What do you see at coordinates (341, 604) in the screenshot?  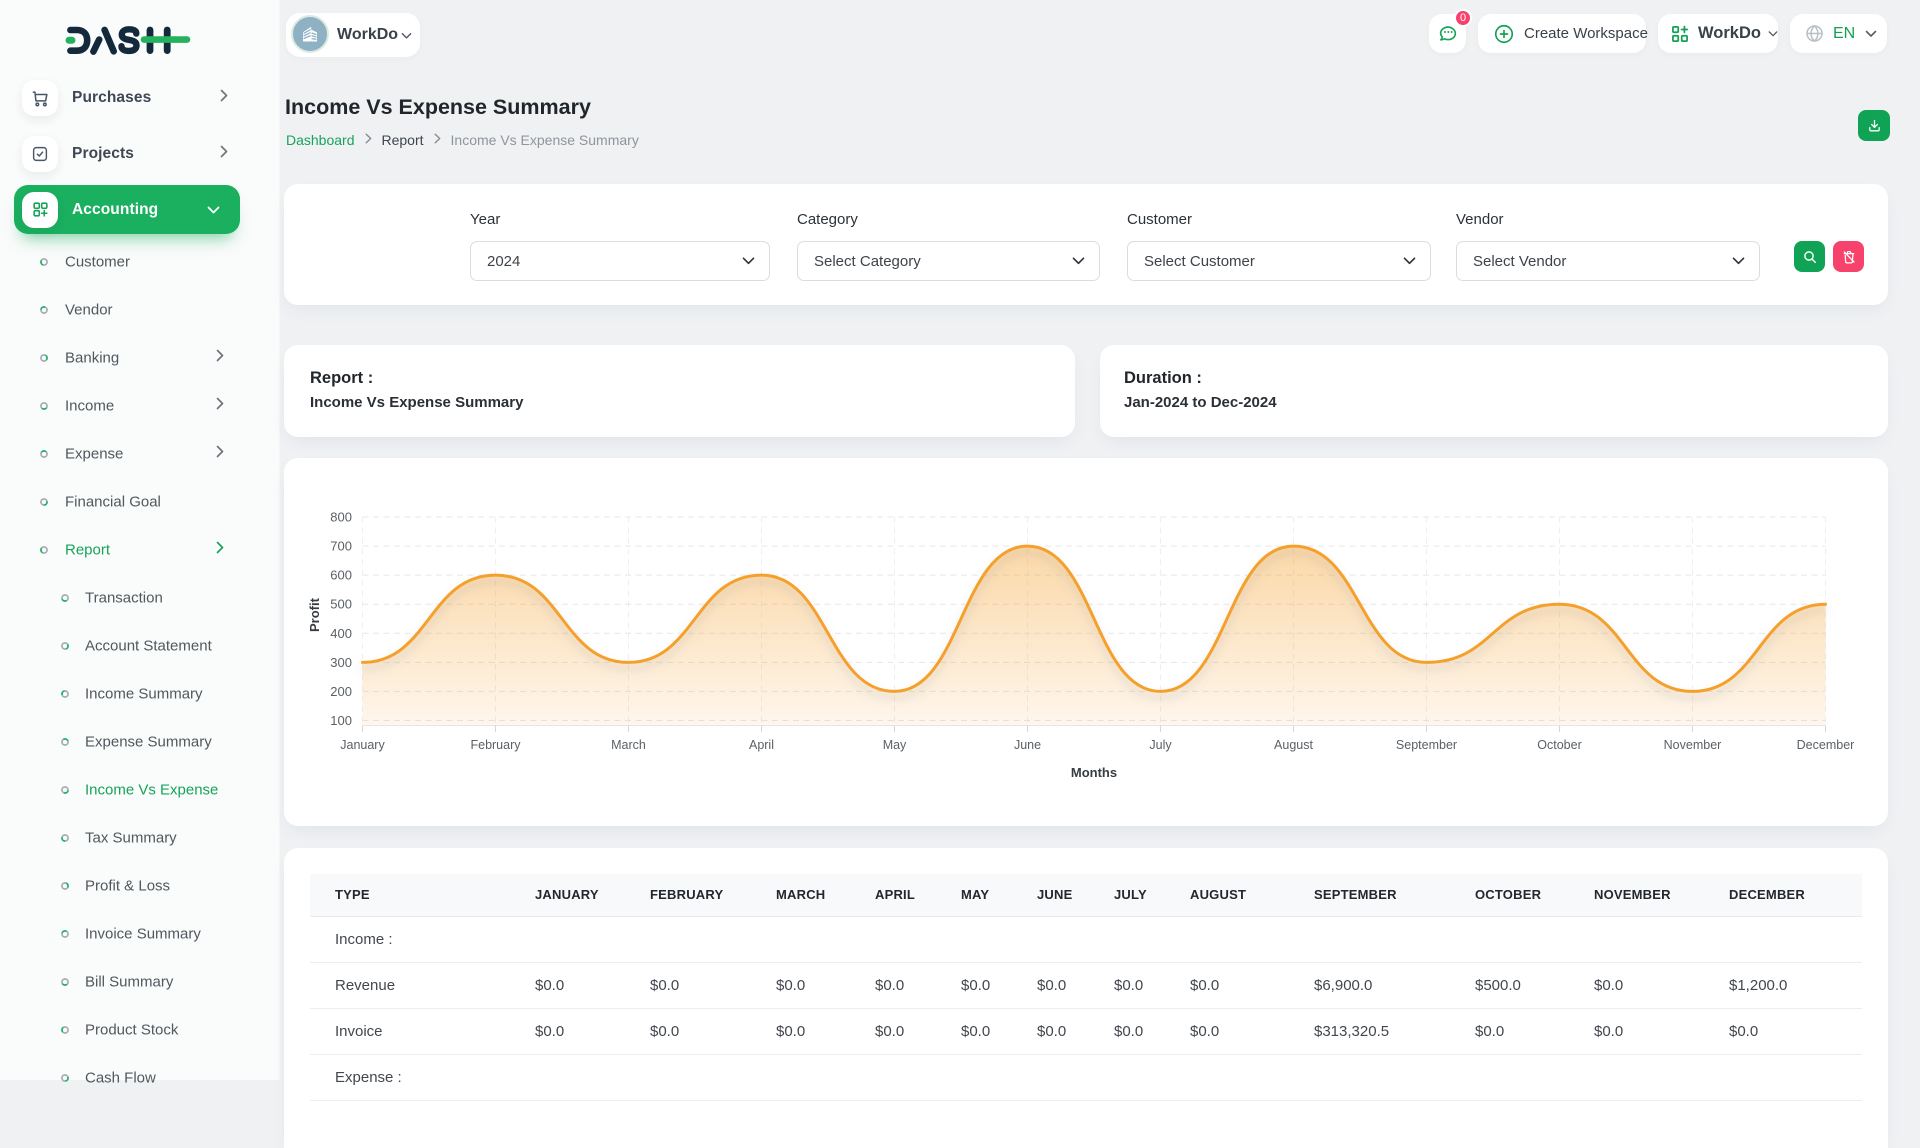 I see `svg-text: 500` at bounding box center [341, 604].